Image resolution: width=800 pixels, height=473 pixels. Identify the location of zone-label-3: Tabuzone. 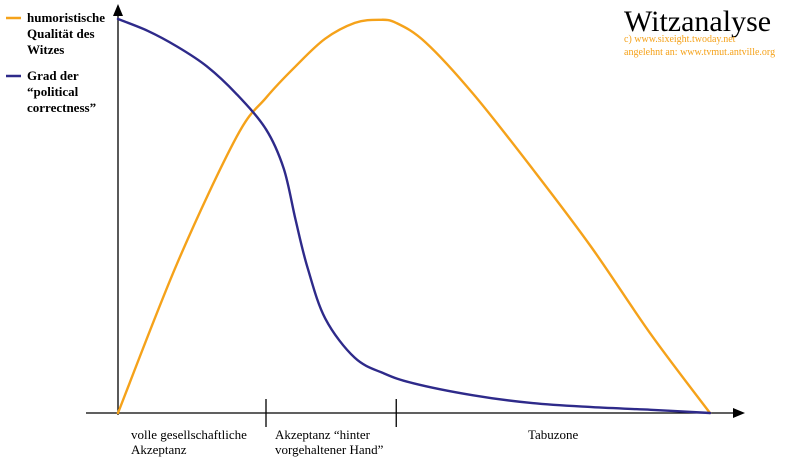
(553, 434).